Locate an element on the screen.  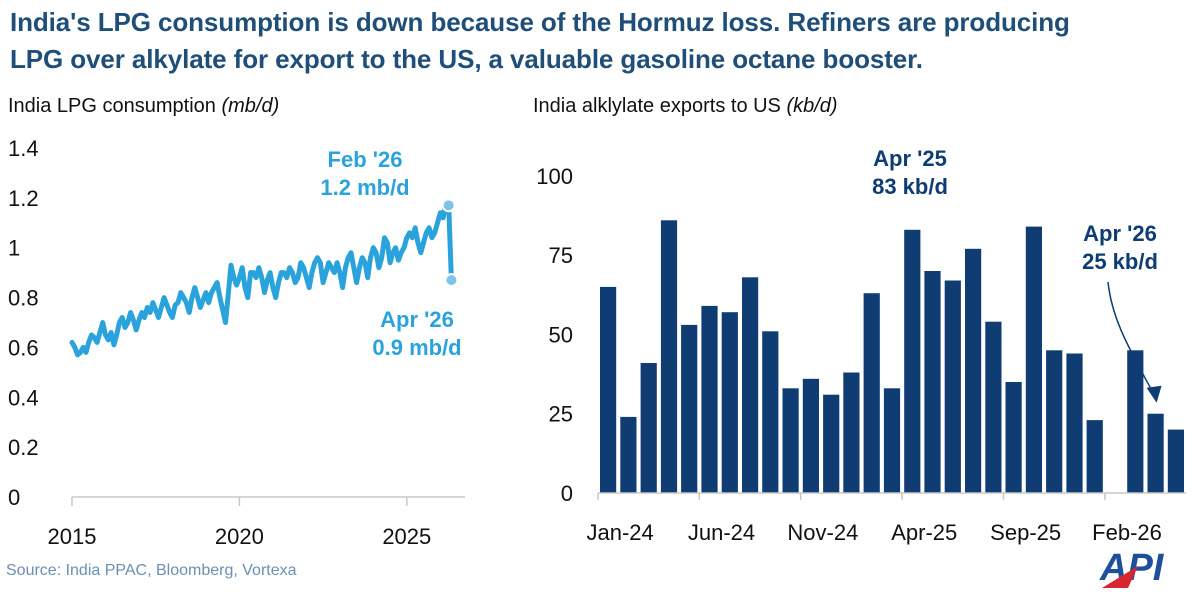
lpg-marker-apr26 is located at coordinates (451, 280).